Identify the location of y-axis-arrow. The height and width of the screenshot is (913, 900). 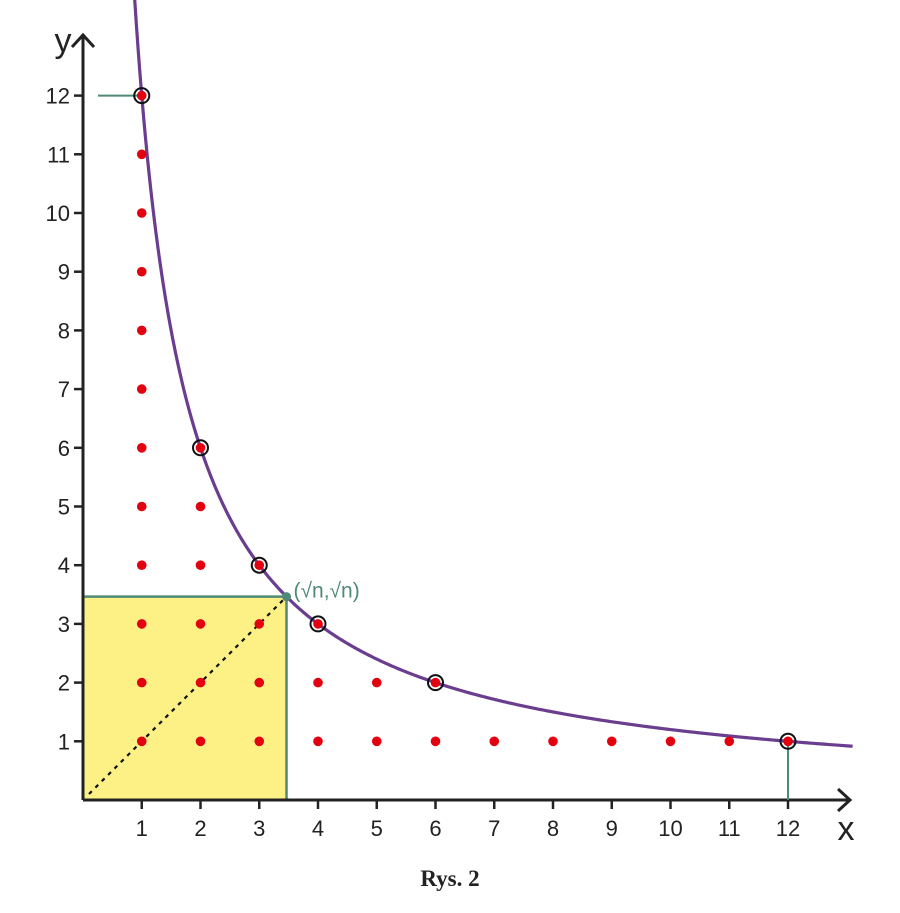
(83, 40).